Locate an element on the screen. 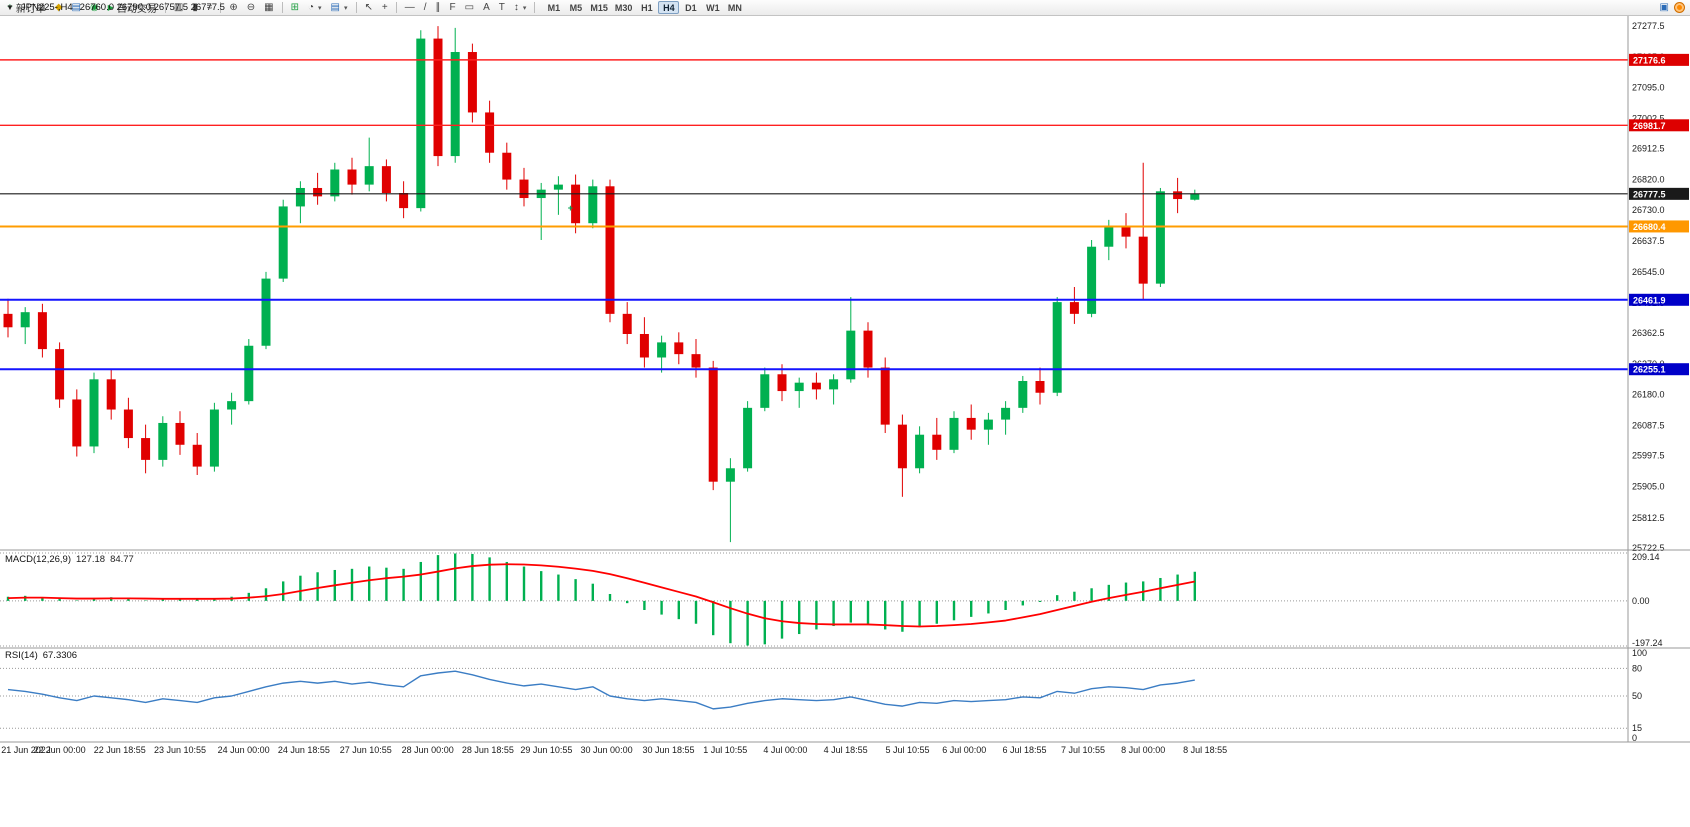 This screenshot has width=1690, height=827. timeframe-d1-button: D1 is located at coordinates (691, 7).